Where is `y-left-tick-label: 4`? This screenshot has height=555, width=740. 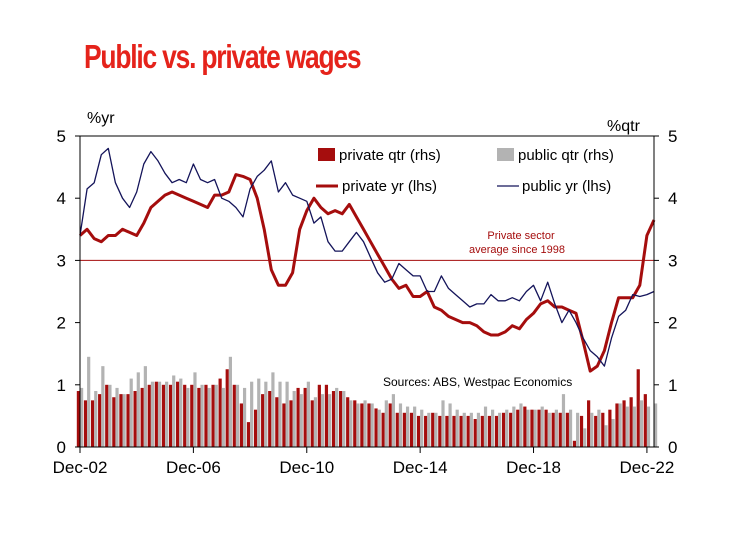 y-left-tick-label: 4 is located at coordinates (61, 198).